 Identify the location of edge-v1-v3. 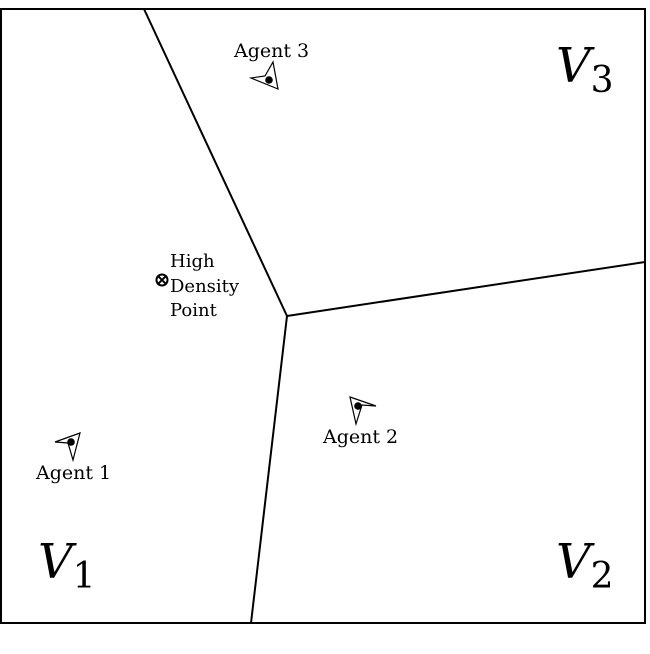
(215, 162).